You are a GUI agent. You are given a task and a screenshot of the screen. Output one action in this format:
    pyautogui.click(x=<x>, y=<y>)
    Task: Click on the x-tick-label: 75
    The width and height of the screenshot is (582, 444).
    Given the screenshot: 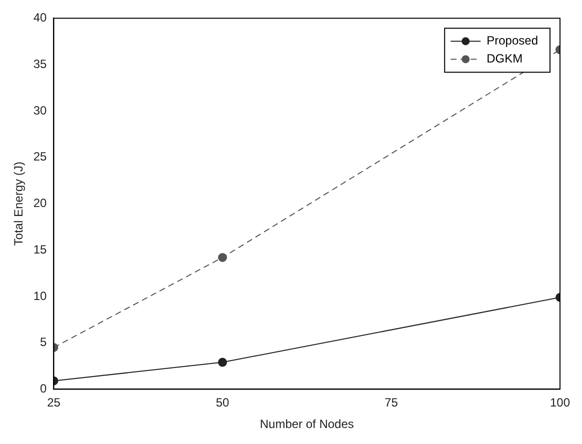 What is the action you would take?
    pyautogui.click(x=391, y=403)
    